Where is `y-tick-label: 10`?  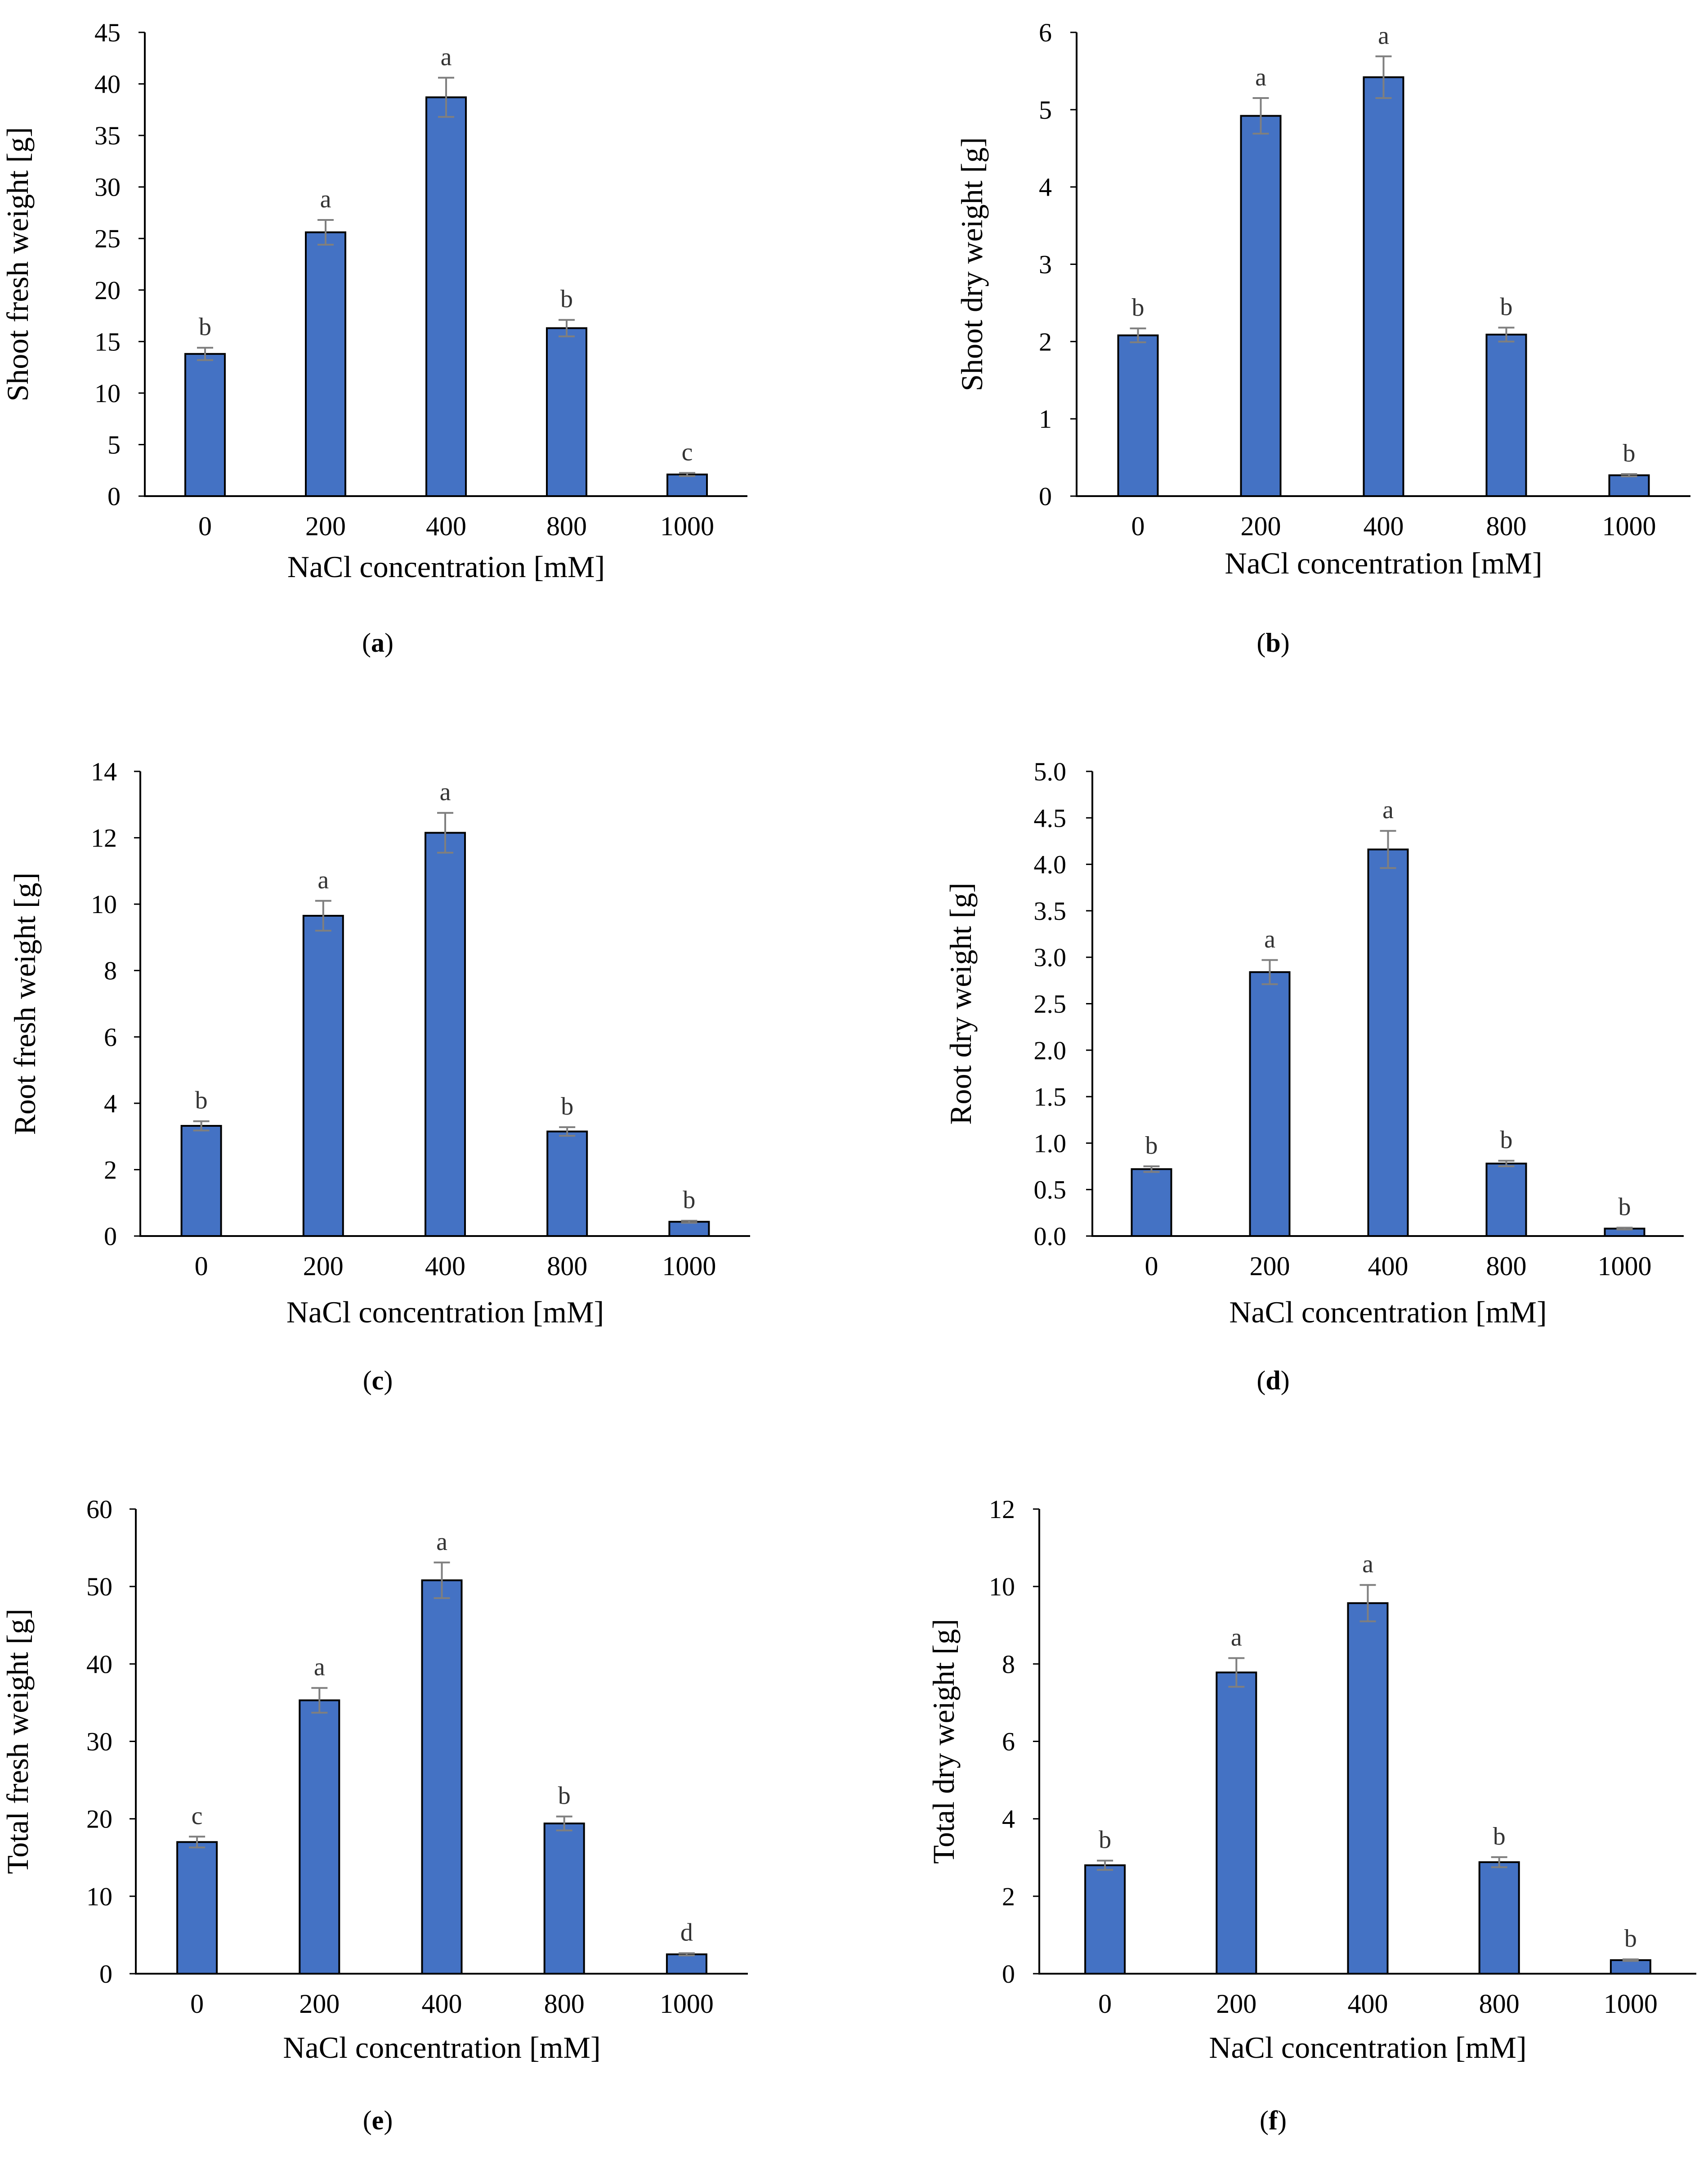
y-tick-label: 10 is located at coordinates (104, 905).